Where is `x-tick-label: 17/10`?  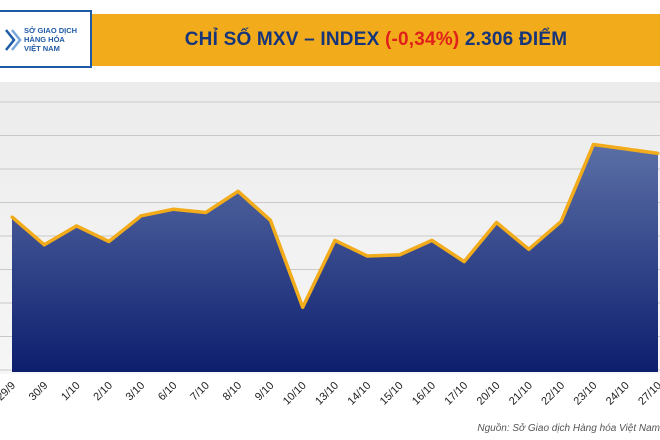
x-tick-label: 17/10 is located at coordinates (456, 394).